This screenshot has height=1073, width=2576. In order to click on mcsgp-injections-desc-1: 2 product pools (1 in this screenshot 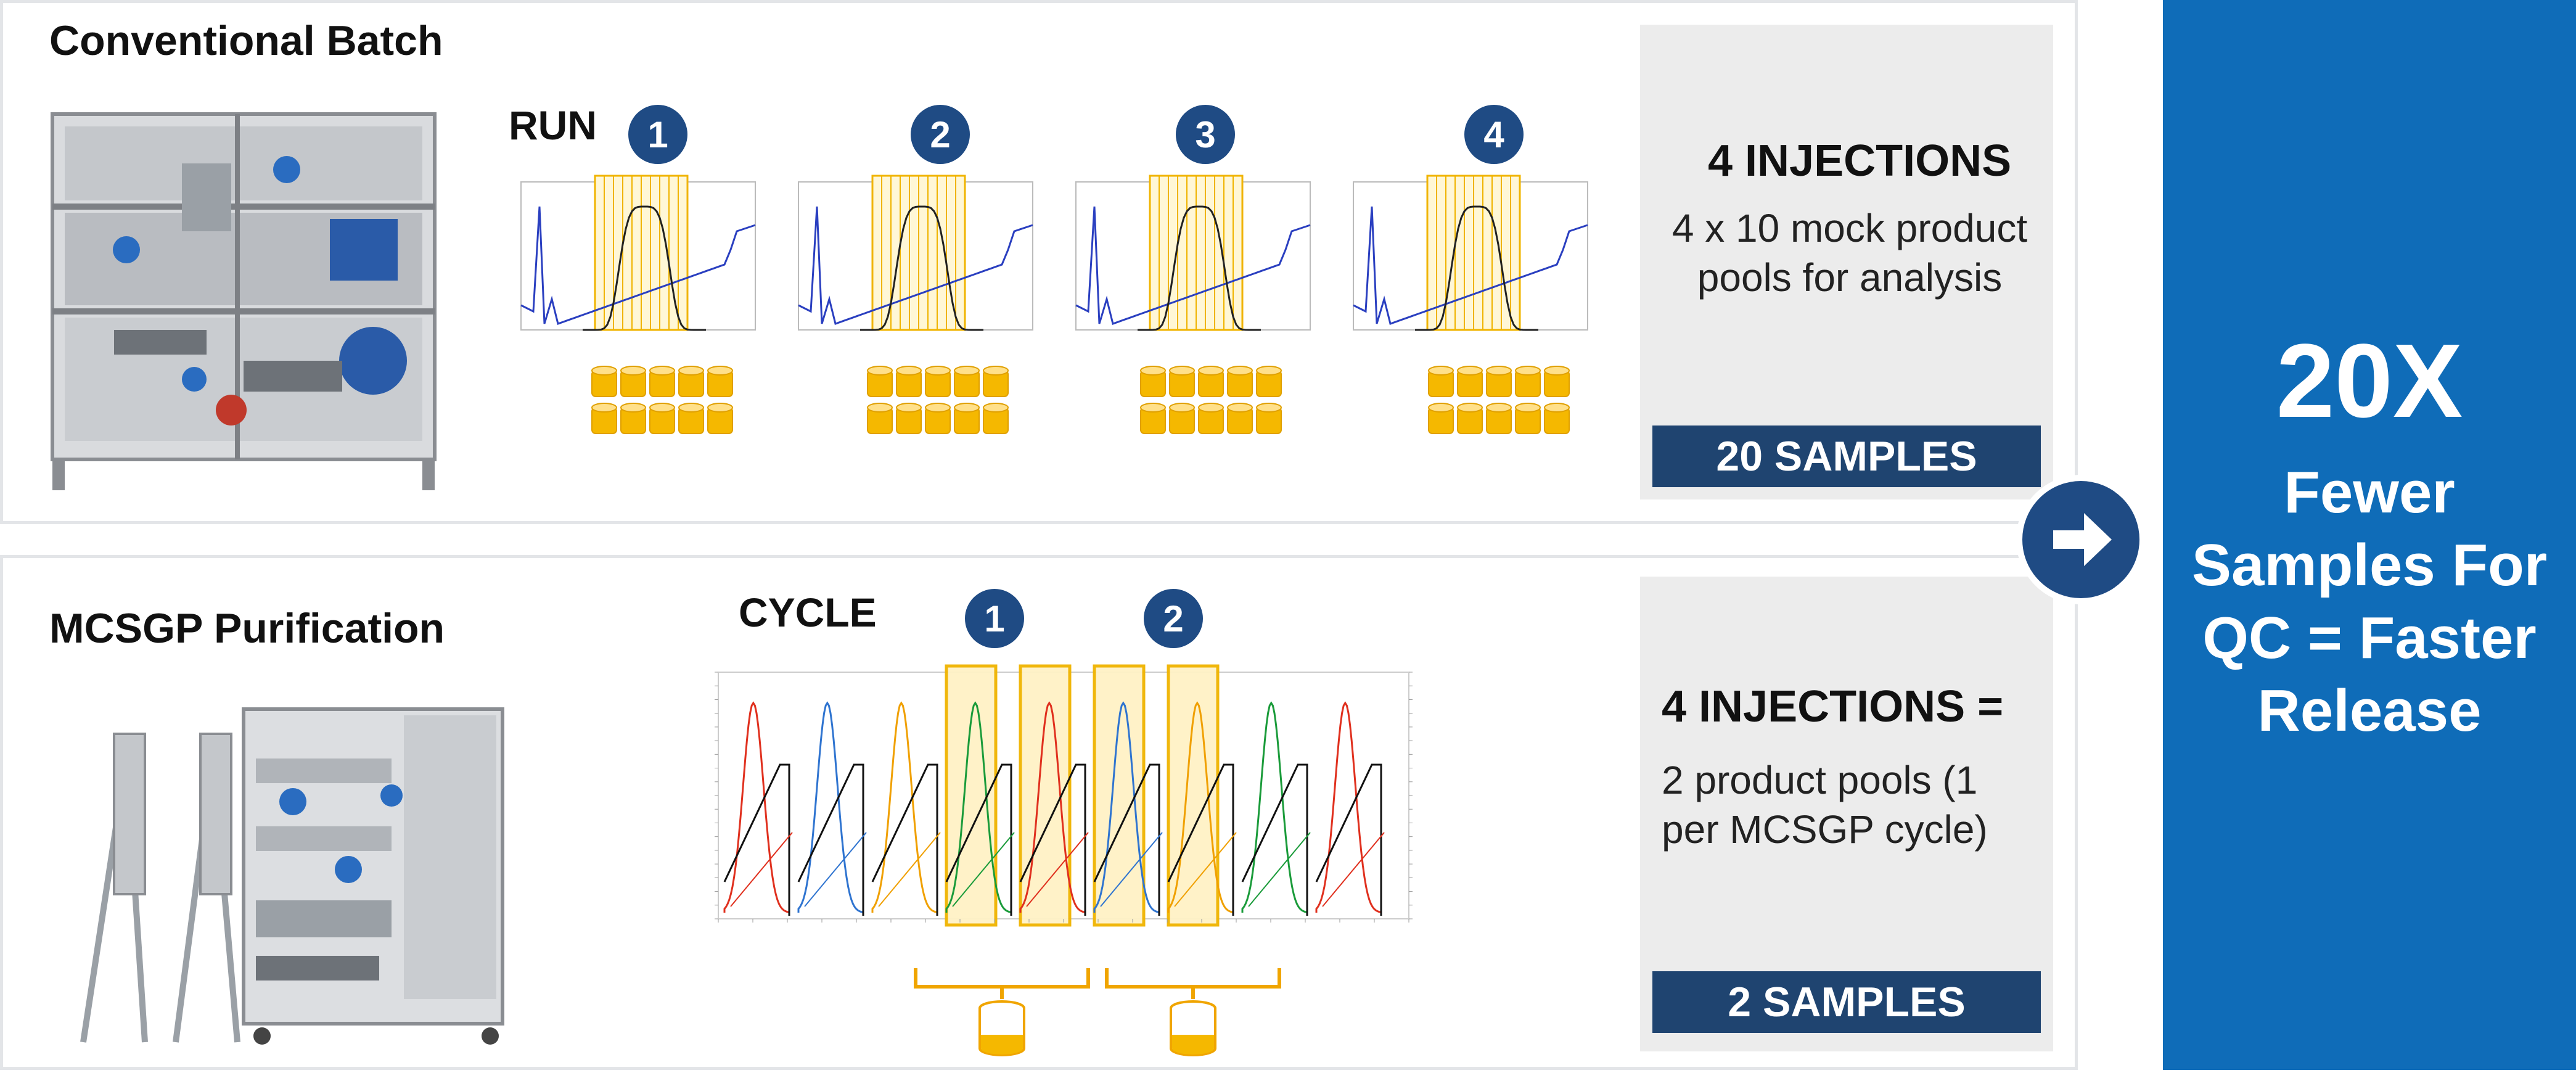, I will do `click(1820, 780)`.